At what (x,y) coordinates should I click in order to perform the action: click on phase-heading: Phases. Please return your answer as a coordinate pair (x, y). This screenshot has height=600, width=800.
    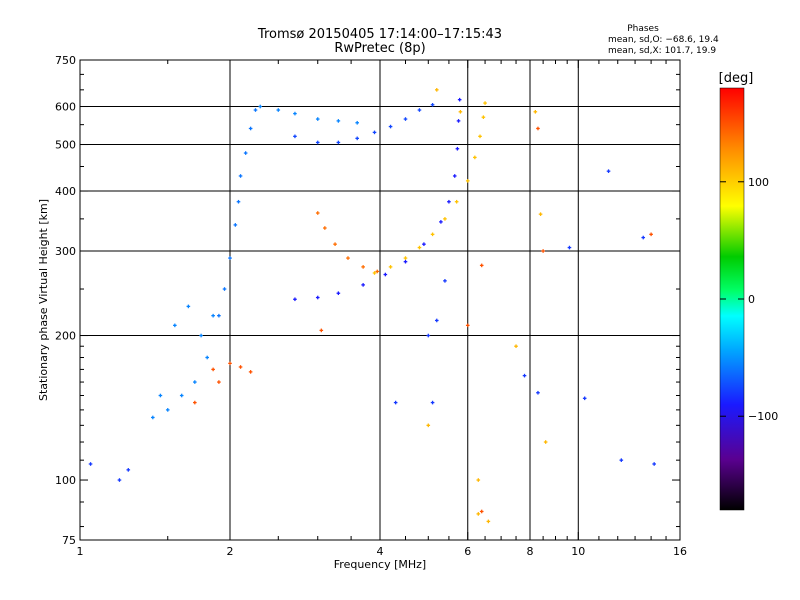
    Looking at the image, I should click on (643, 29).